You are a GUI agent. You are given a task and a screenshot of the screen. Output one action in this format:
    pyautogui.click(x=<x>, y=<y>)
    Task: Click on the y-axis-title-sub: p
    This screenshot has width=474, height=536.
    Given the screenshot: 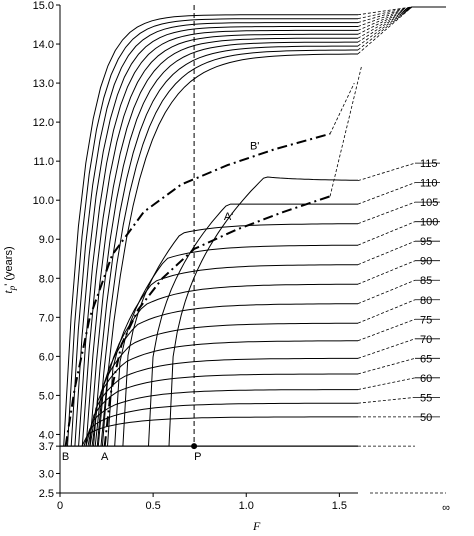 What is the action you would take?
    pyautogui.click(x=12, y=288)
    